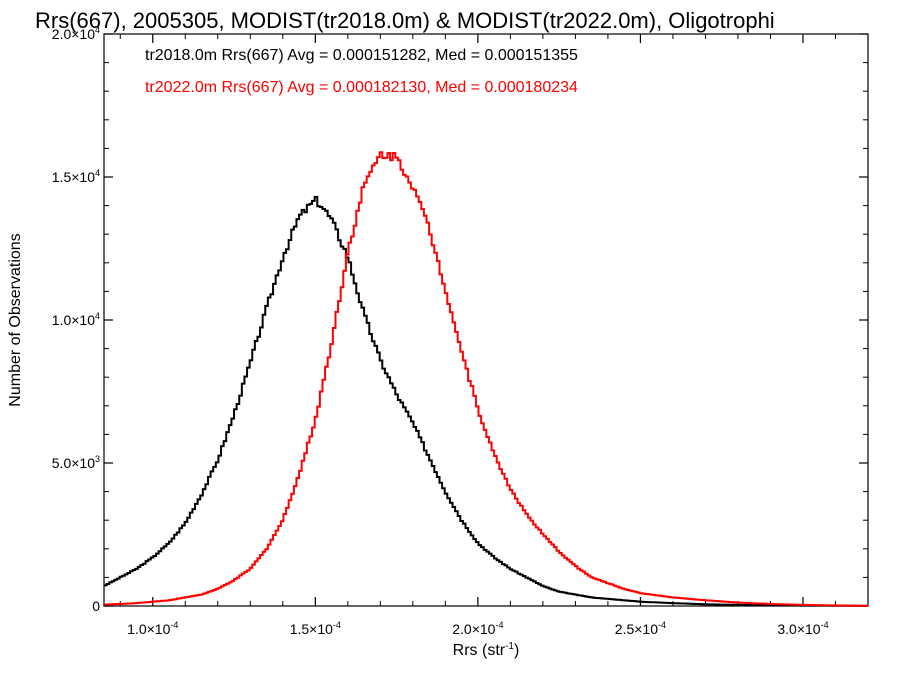 The height and width of the screenshot is (675, 900). What do you see at coordinates (76, 33) in the screenshot?
I see `y-tick-label: 2.0×10⁴` at bounding box center [76, 33].